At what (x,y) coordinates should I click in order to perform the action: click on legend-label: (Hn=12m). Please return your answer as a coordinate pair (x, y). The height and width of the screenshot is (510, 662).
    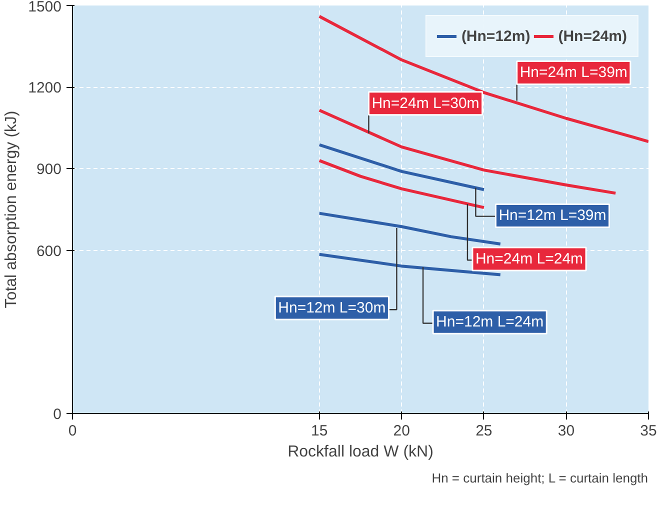
    Looking at the image, I should click on (495, 36).